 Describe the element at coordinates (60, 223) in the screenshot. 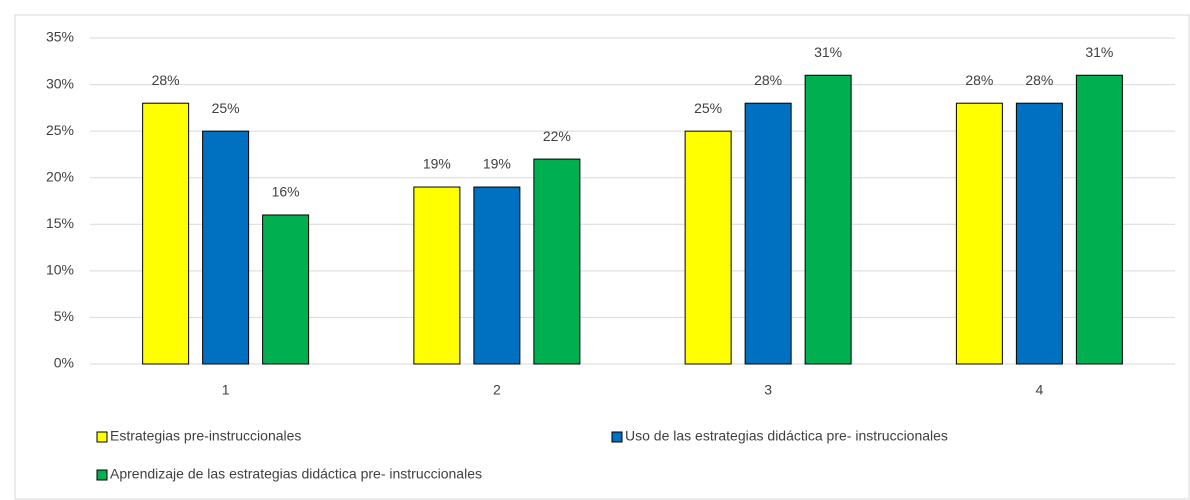

I see `y-tick-label: 15%` at that location.